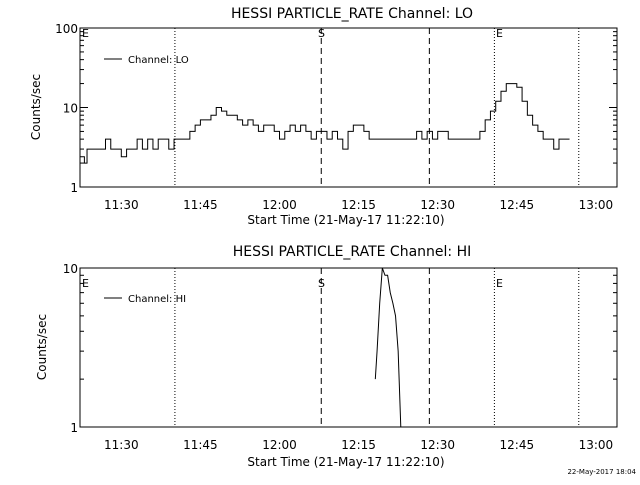 This screenshot has width=640, height=485. I want to click on hi-y-axis-label: Counts/sec, so click(42, 347).